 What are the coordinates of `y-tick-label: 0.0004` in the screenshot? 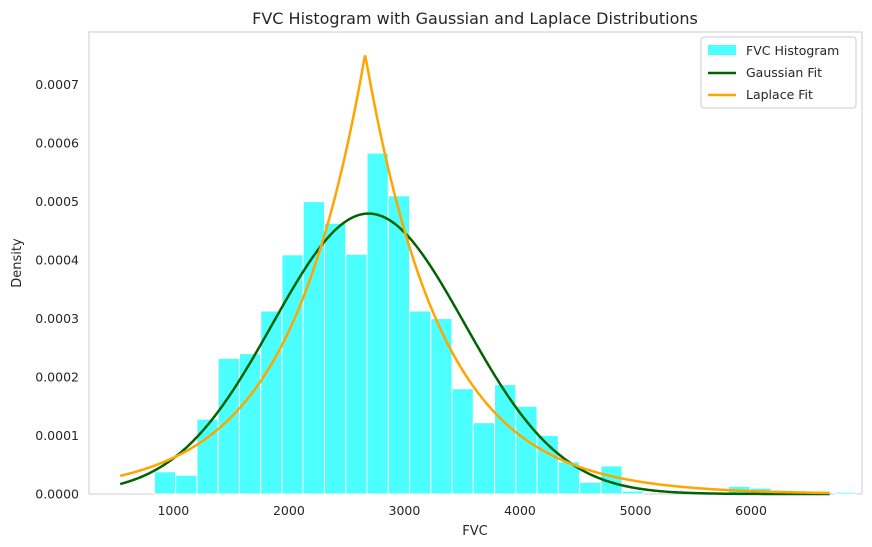 It's located at (57, 260).